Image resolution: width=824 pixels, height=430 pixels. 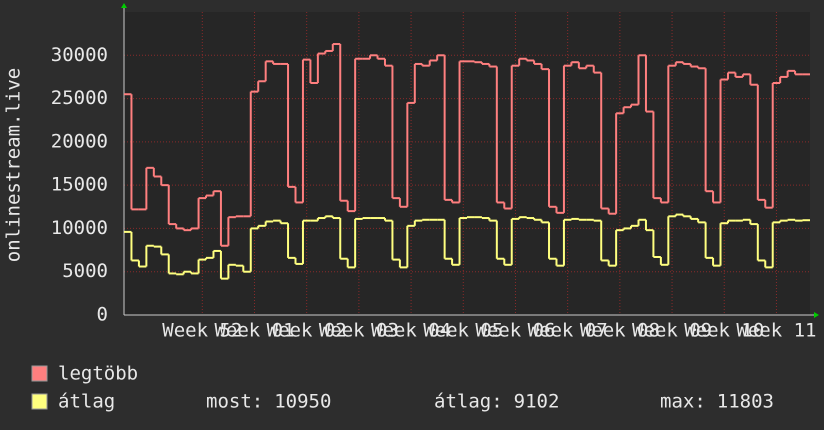 I want to click on y-tick-label: 0, so click(x=102, y=315).